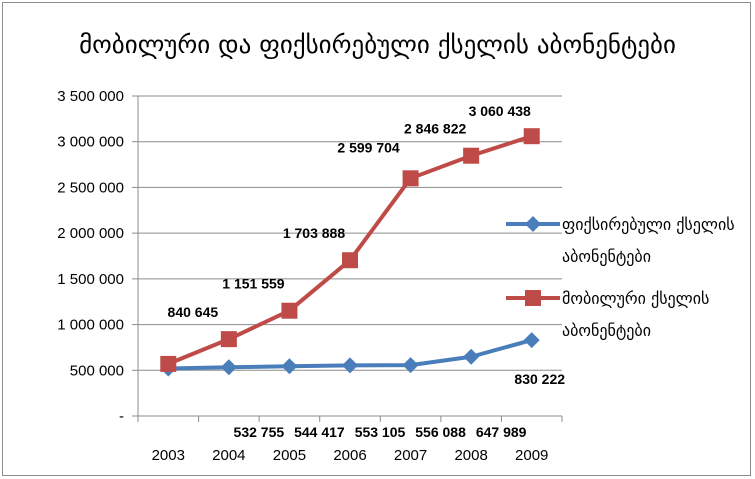 The image size is (755, 479). What do you see at coordinates (90, 279) in the screenshot?
I see `y-tick-label: 1 500 000` at bounding box center [90, 279].